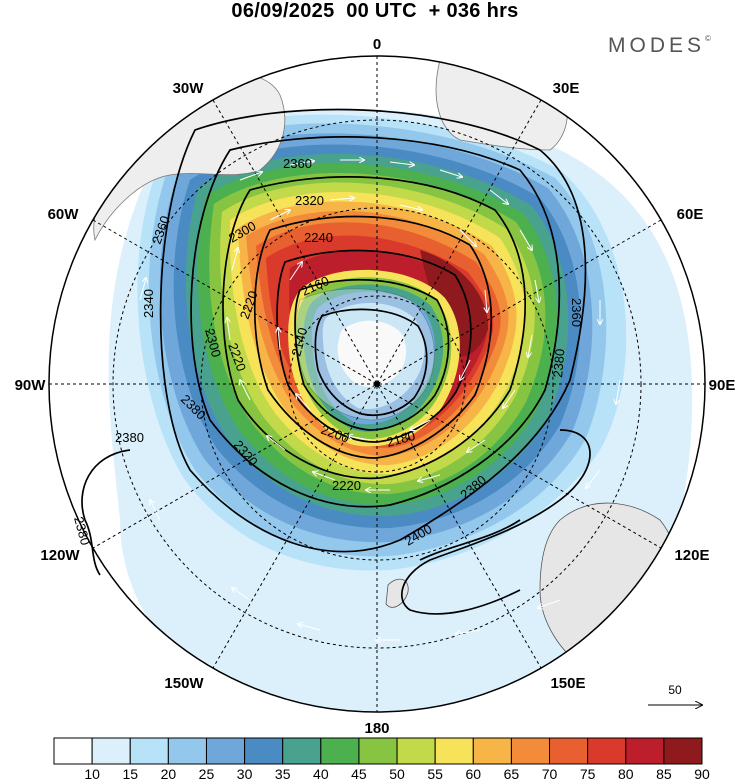  I want to click on colorbar-tick-label: 60, so click(474, 774).